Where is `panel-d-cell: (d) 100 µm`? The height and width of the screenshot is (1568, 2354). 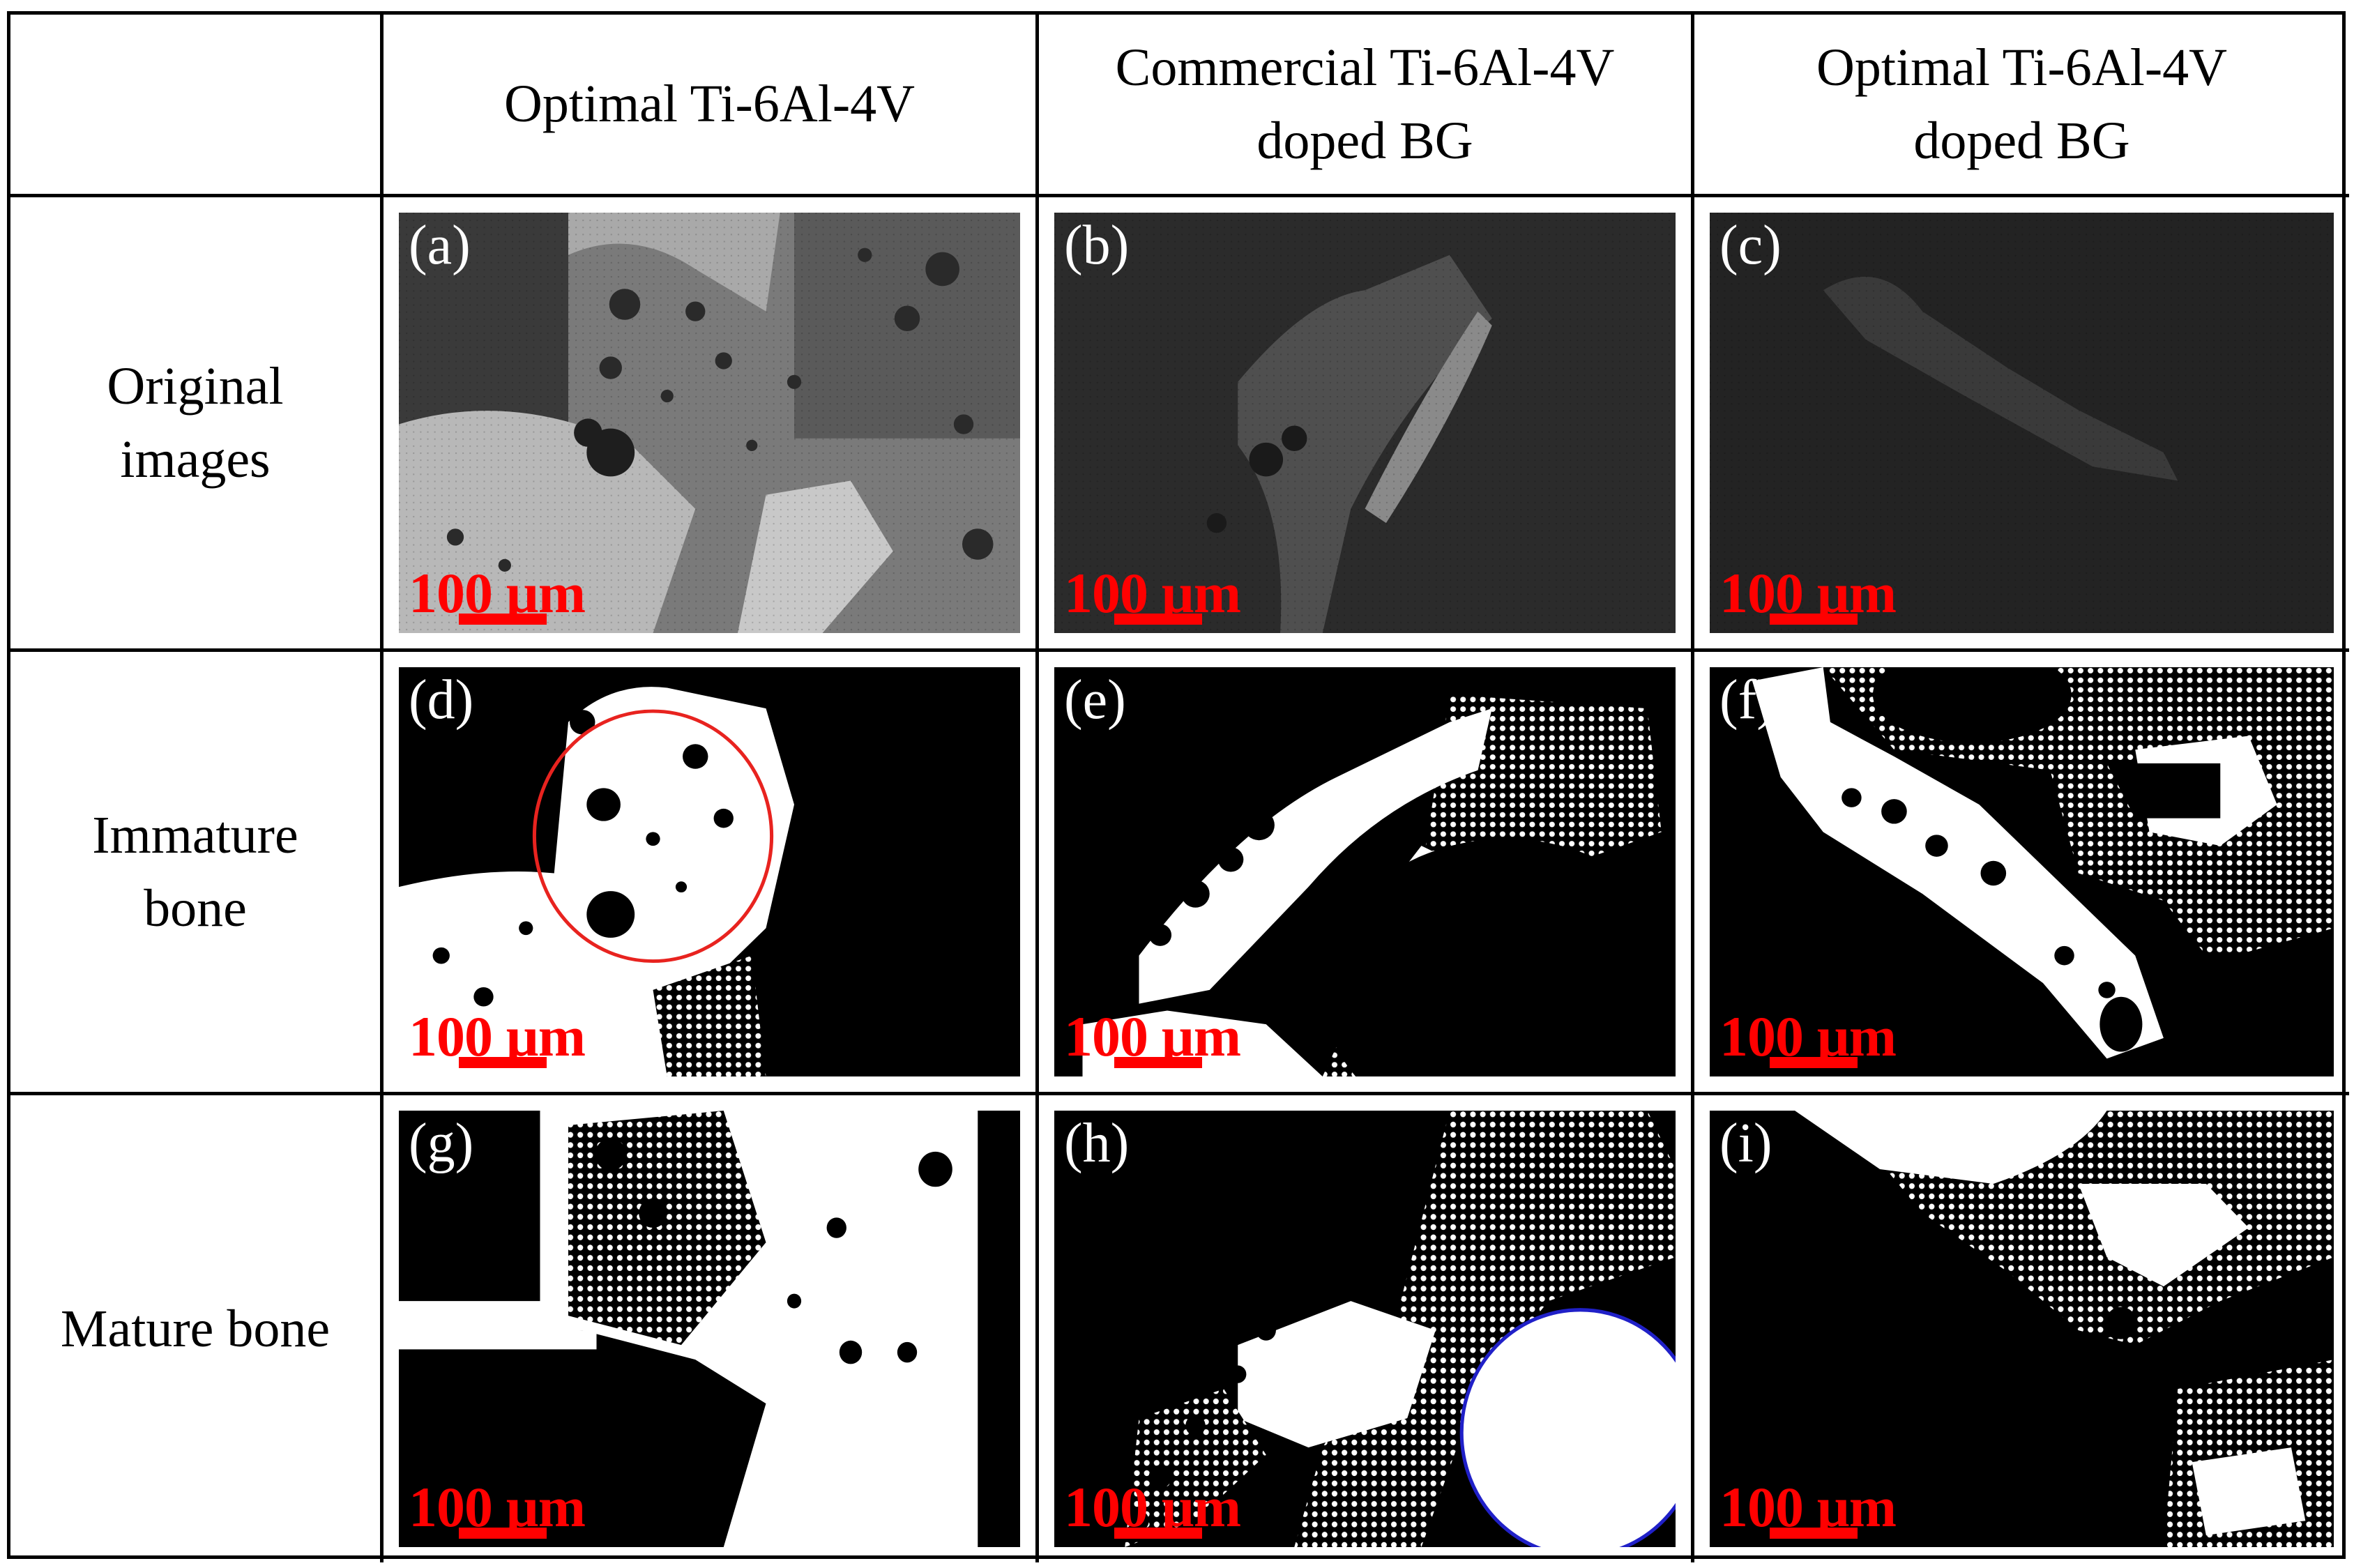 panel-d-cell: (d) 100 µm is located at coordinates (711, 873).